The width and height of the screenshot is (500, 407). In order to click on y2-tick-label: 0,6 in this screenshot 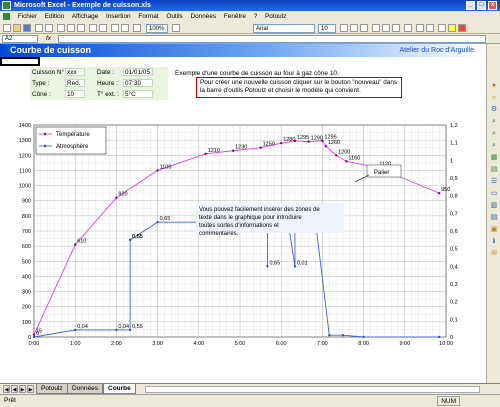, I will do `click(454, 232)`.